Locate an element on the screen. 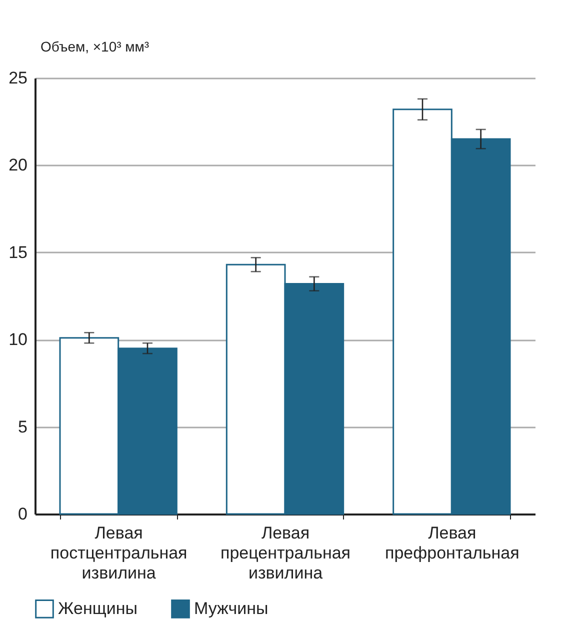 The image size is (583, 622). y-tick-label: 15 is located at coordinates (18, 252).